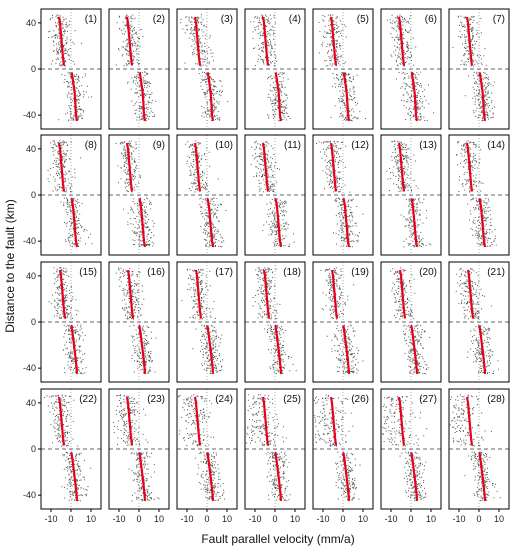 The width and height of the screenshot is (519, 550). I want to click on panel-label: (5), so click(363, 19).